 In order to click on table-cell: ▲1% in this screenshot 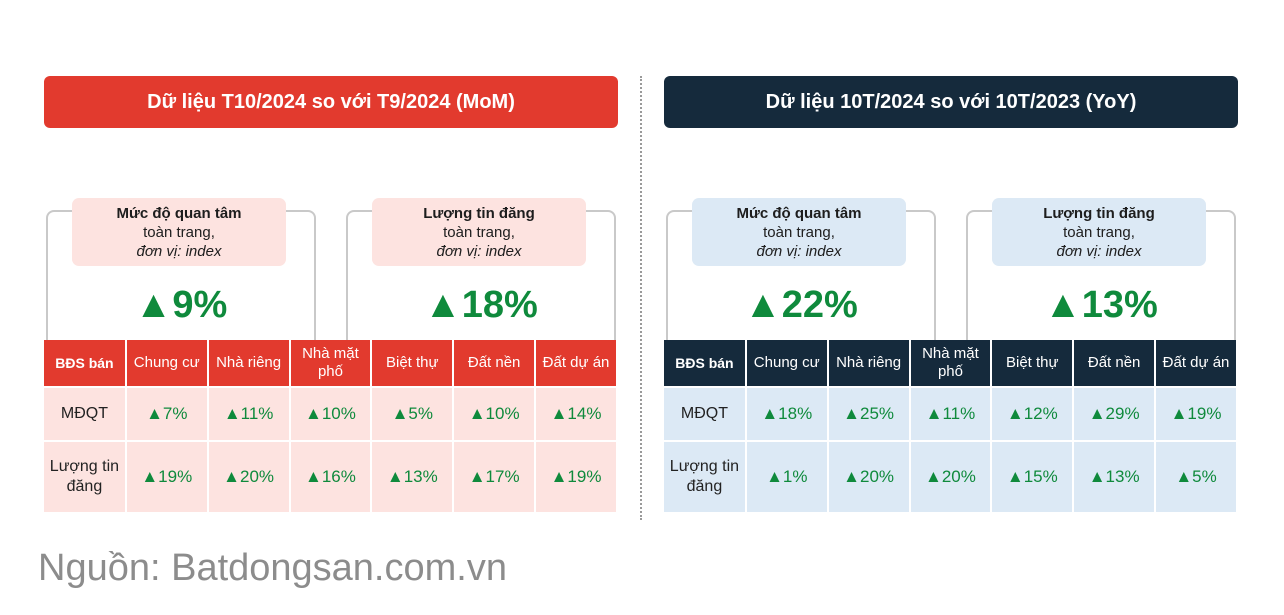, I will do `click(787, 476)`.